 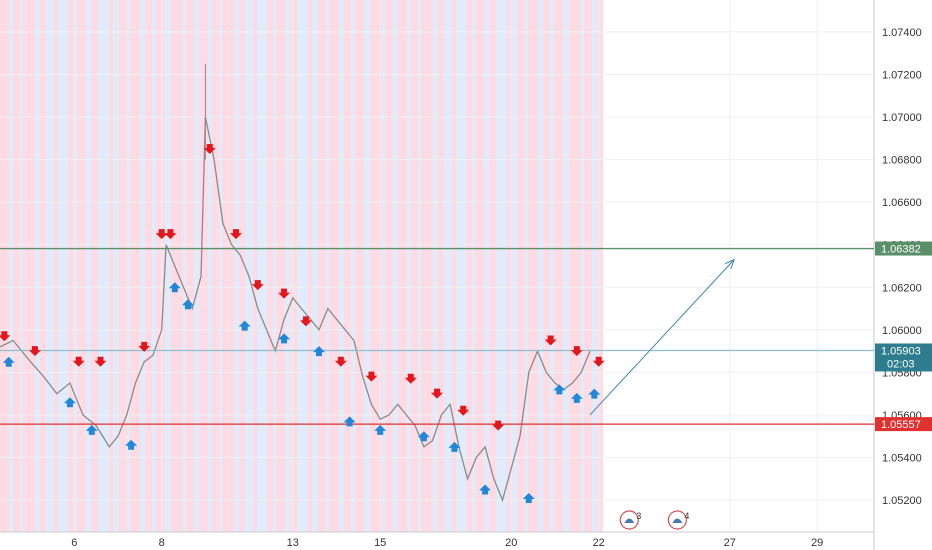 I want to click on price-tick-label: 1.05200, so click(x=902, y=501).